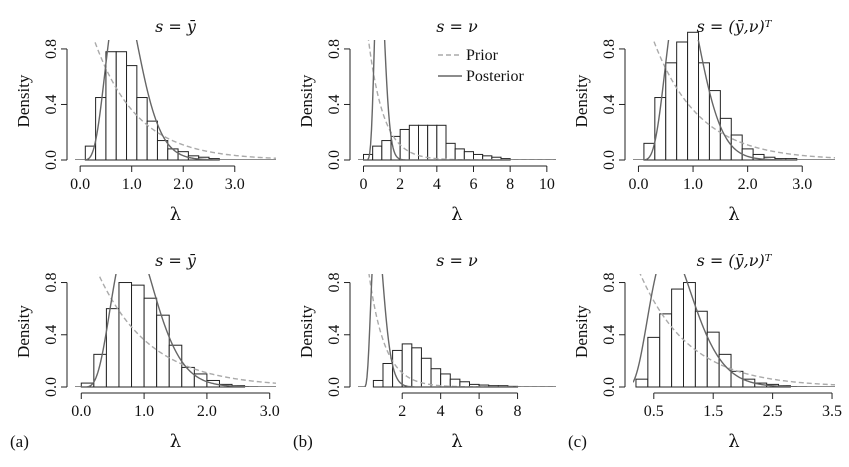  I want to click on legend-label-posterior: Posterior, so click(495, 76).